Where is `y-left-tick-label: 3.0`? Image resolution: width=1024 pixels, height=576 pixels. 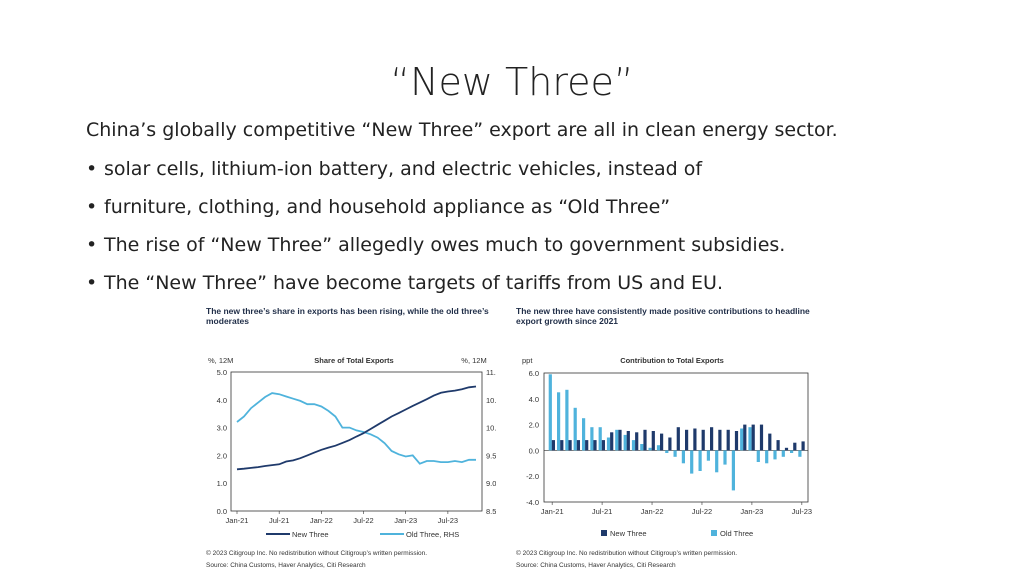 y-left-tick-label: 3.0 is located at coordinates (222, 428).